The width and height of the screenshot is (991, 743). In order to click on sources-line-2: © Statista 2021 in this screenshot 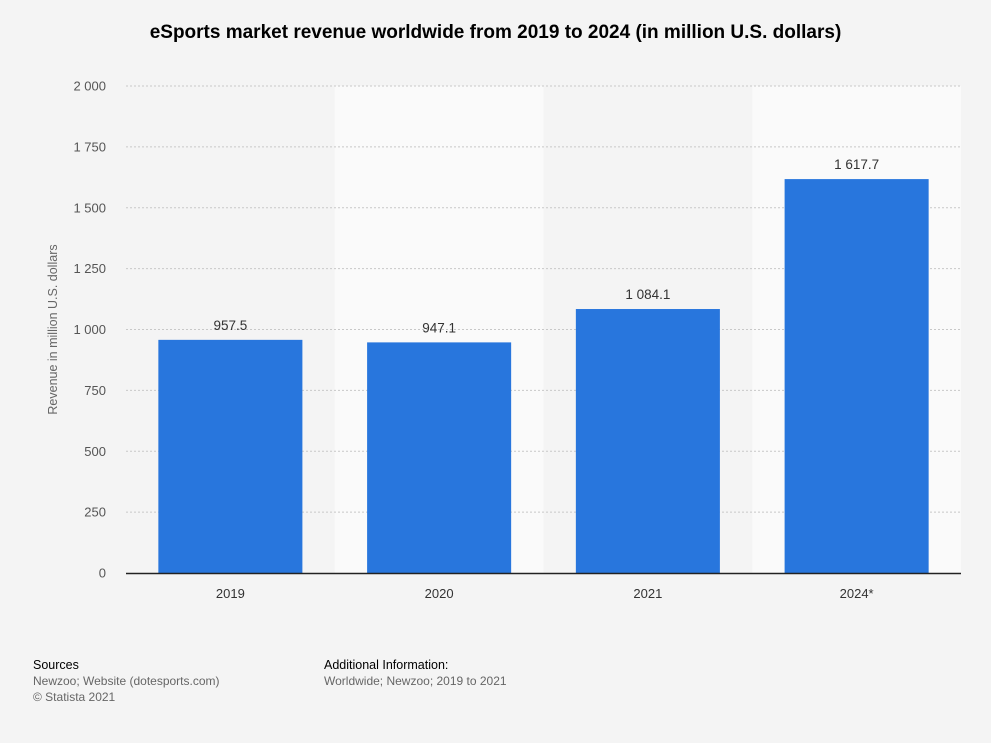, I will do `click(74, 697)`.